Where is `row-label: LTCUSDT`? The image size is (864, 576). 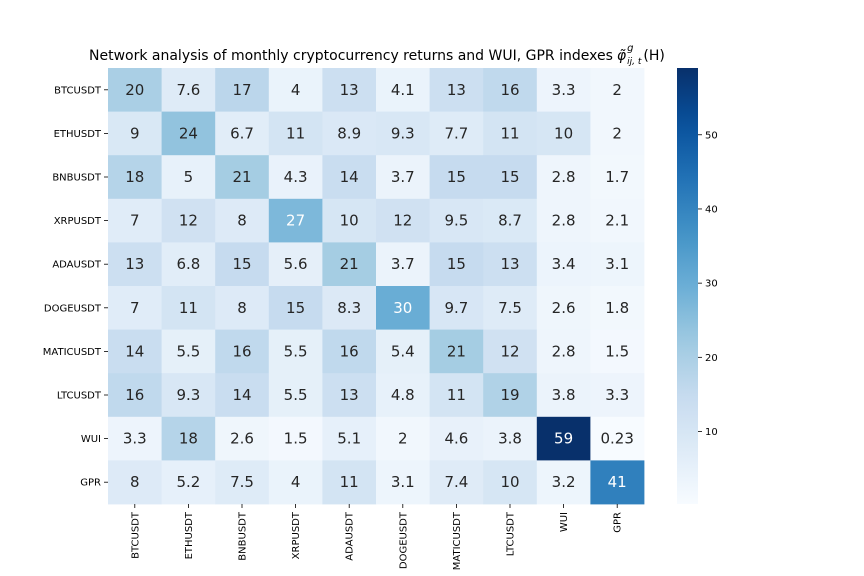
row-label: LTCUSDT is located at coordinates (79, 396).